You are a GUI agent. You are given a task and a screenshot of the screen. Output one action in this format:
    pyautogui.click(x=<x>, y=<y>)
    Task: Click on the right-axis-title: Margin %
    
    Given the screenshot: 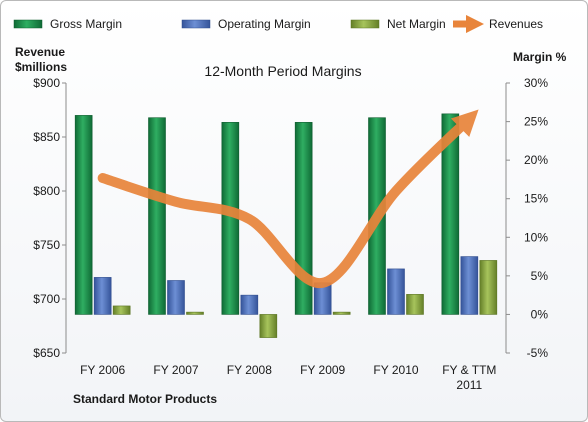 What is the action you would take?
    pyautogui.click(x=540, y=57)
    